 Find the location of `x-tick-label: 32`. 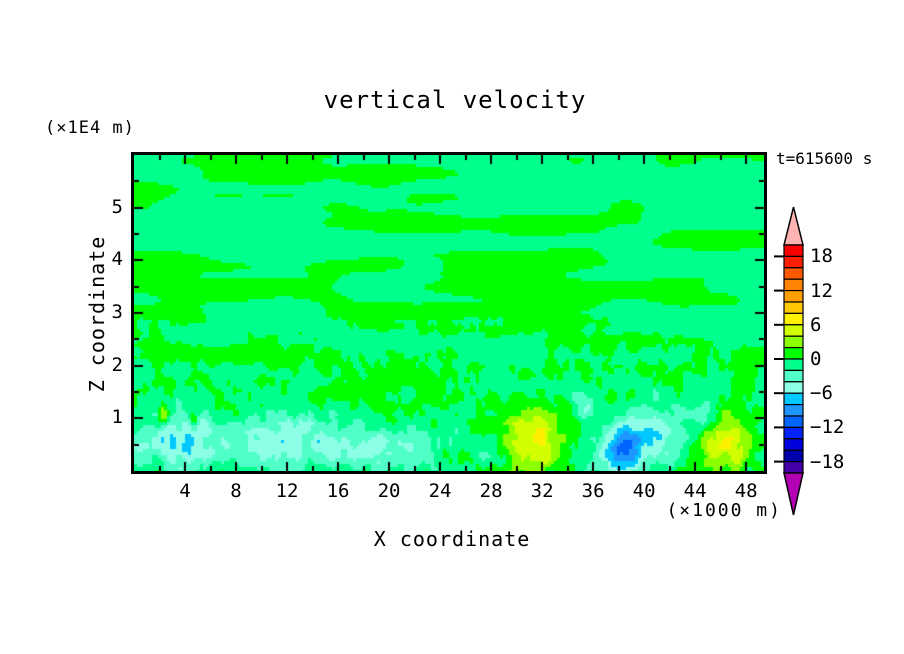

x-tick-label: 32 is located at coordinates (542, 491).